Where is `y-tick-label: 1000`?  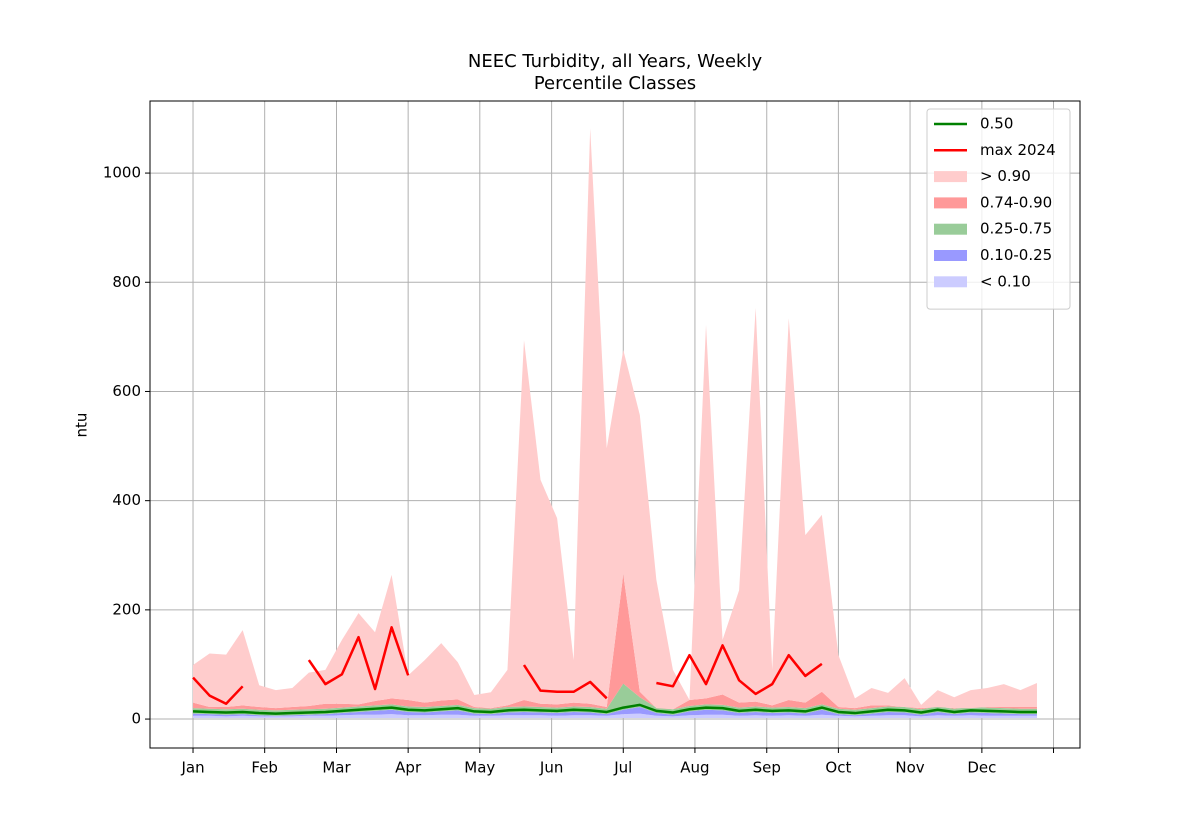
y-tick-label: 1000 is located at coordinates (122, 173).